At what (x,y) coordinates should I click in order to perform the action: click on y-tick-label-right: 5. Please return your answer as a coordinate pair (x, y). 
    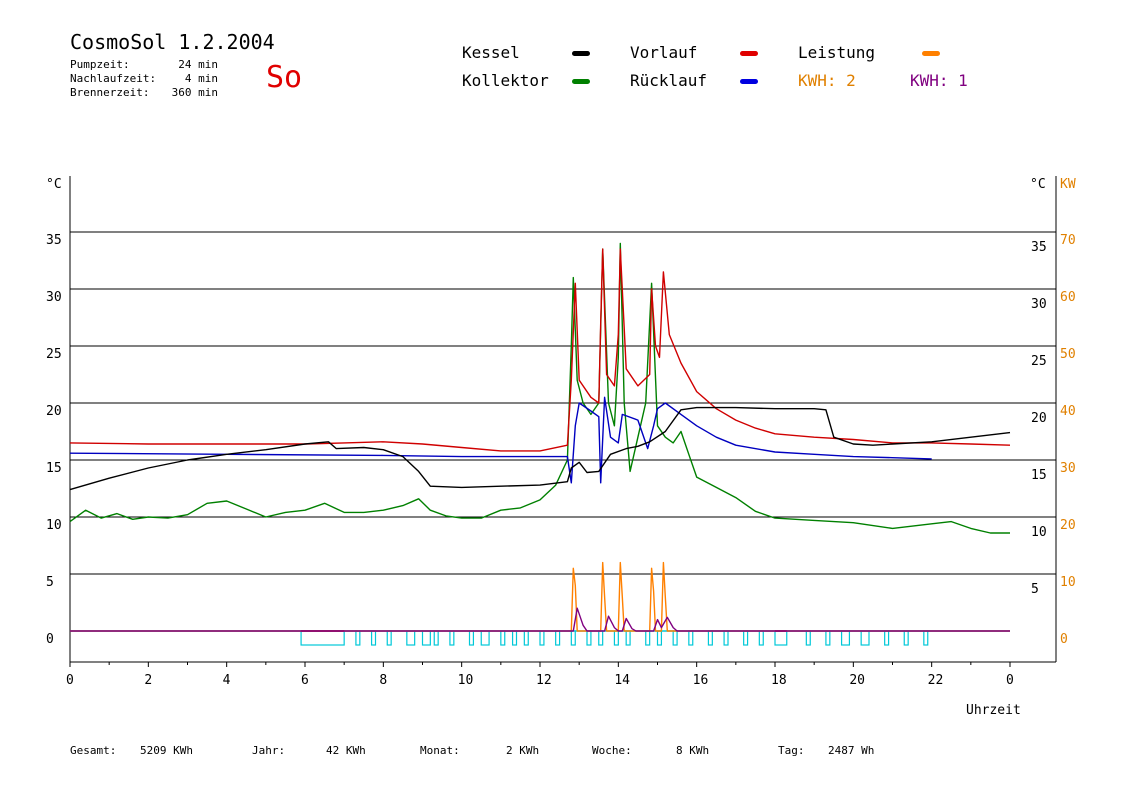
    Looking at the image, I should click on (1035, 589).